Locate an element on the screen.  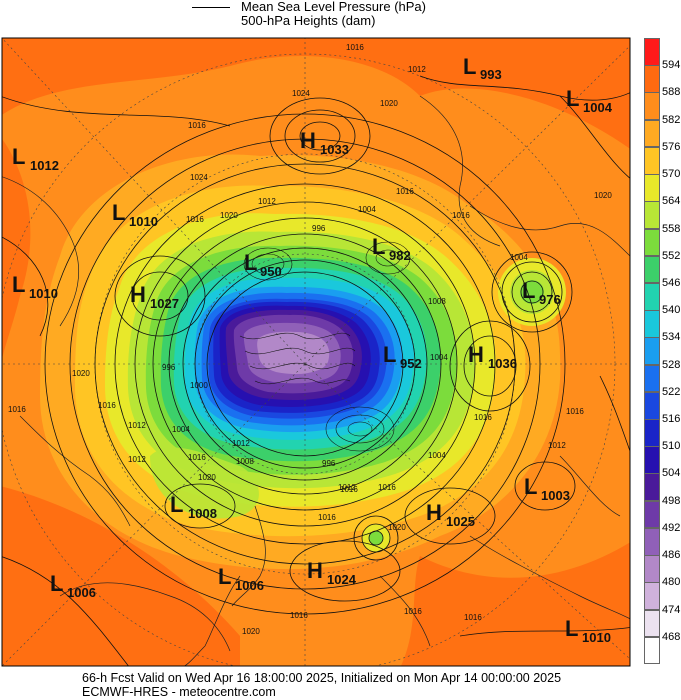
svg-text: 1024 is located at coordinates (342, 579).